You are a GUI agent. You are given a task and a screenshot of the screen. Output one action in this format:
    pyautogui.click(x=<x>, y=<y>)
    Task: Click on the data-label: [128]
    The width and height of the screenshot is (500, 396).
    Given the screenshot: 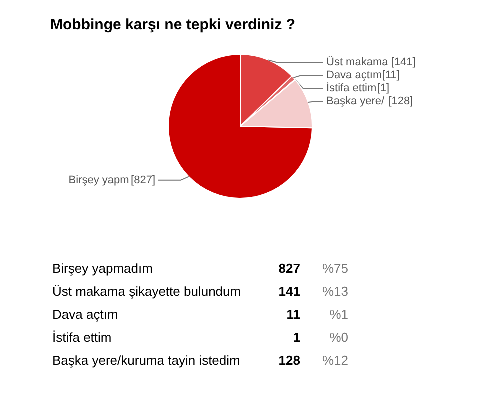 What is the action you would take?
    pyautogui.click(x=401, y=102)
    